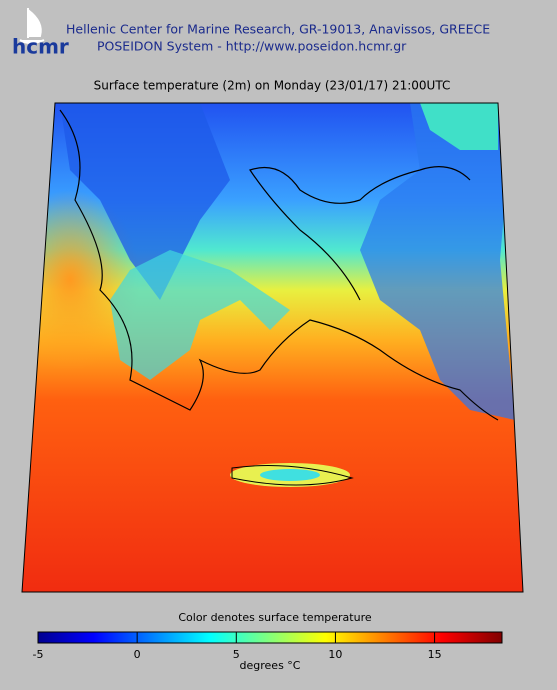  Describe the element at coordinates (237, 646) in the screenshot. I see `colorbar-ticks: -5 0 5 10 15` at that location.